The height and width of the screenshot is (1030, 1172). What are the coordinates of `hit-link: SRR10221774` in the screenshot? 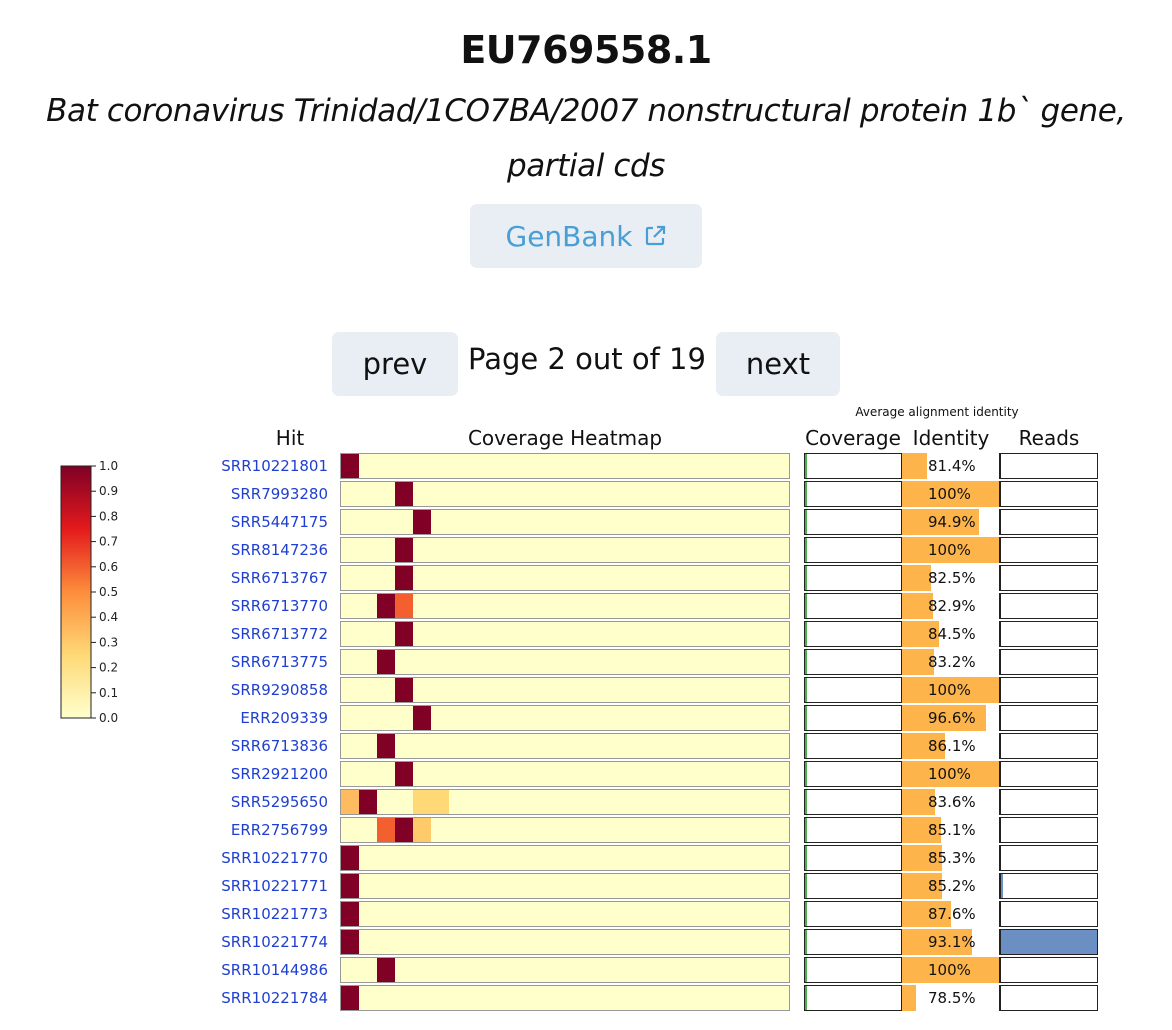 It's located at (274, 942).